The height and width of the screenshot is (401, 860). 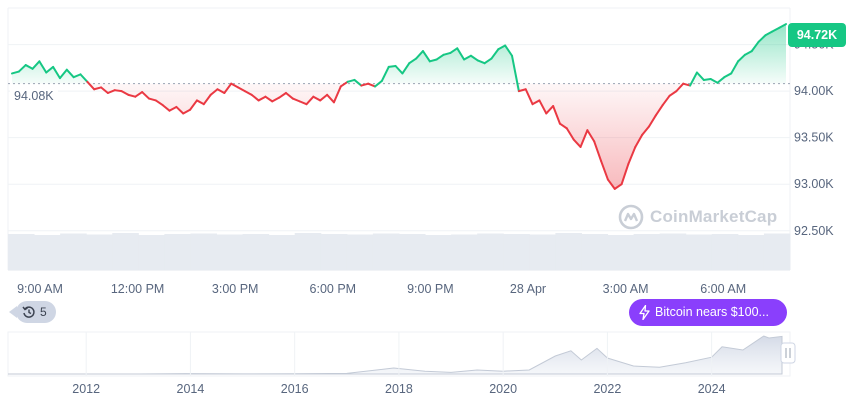 I want to click on x-tick-label: 9:00 AM, so click(x=40, y=289).